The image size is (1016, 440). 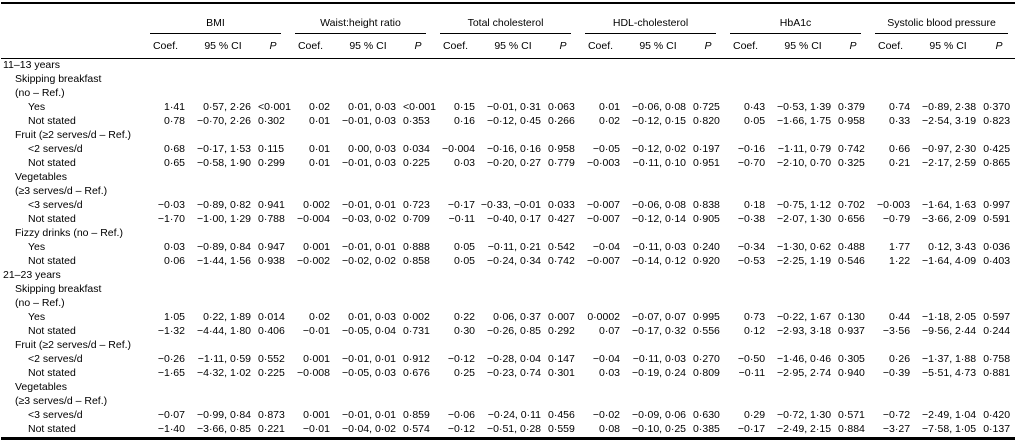 I want to click on ci-cell: −0·11, 0·21, so click(x=514, y=247).